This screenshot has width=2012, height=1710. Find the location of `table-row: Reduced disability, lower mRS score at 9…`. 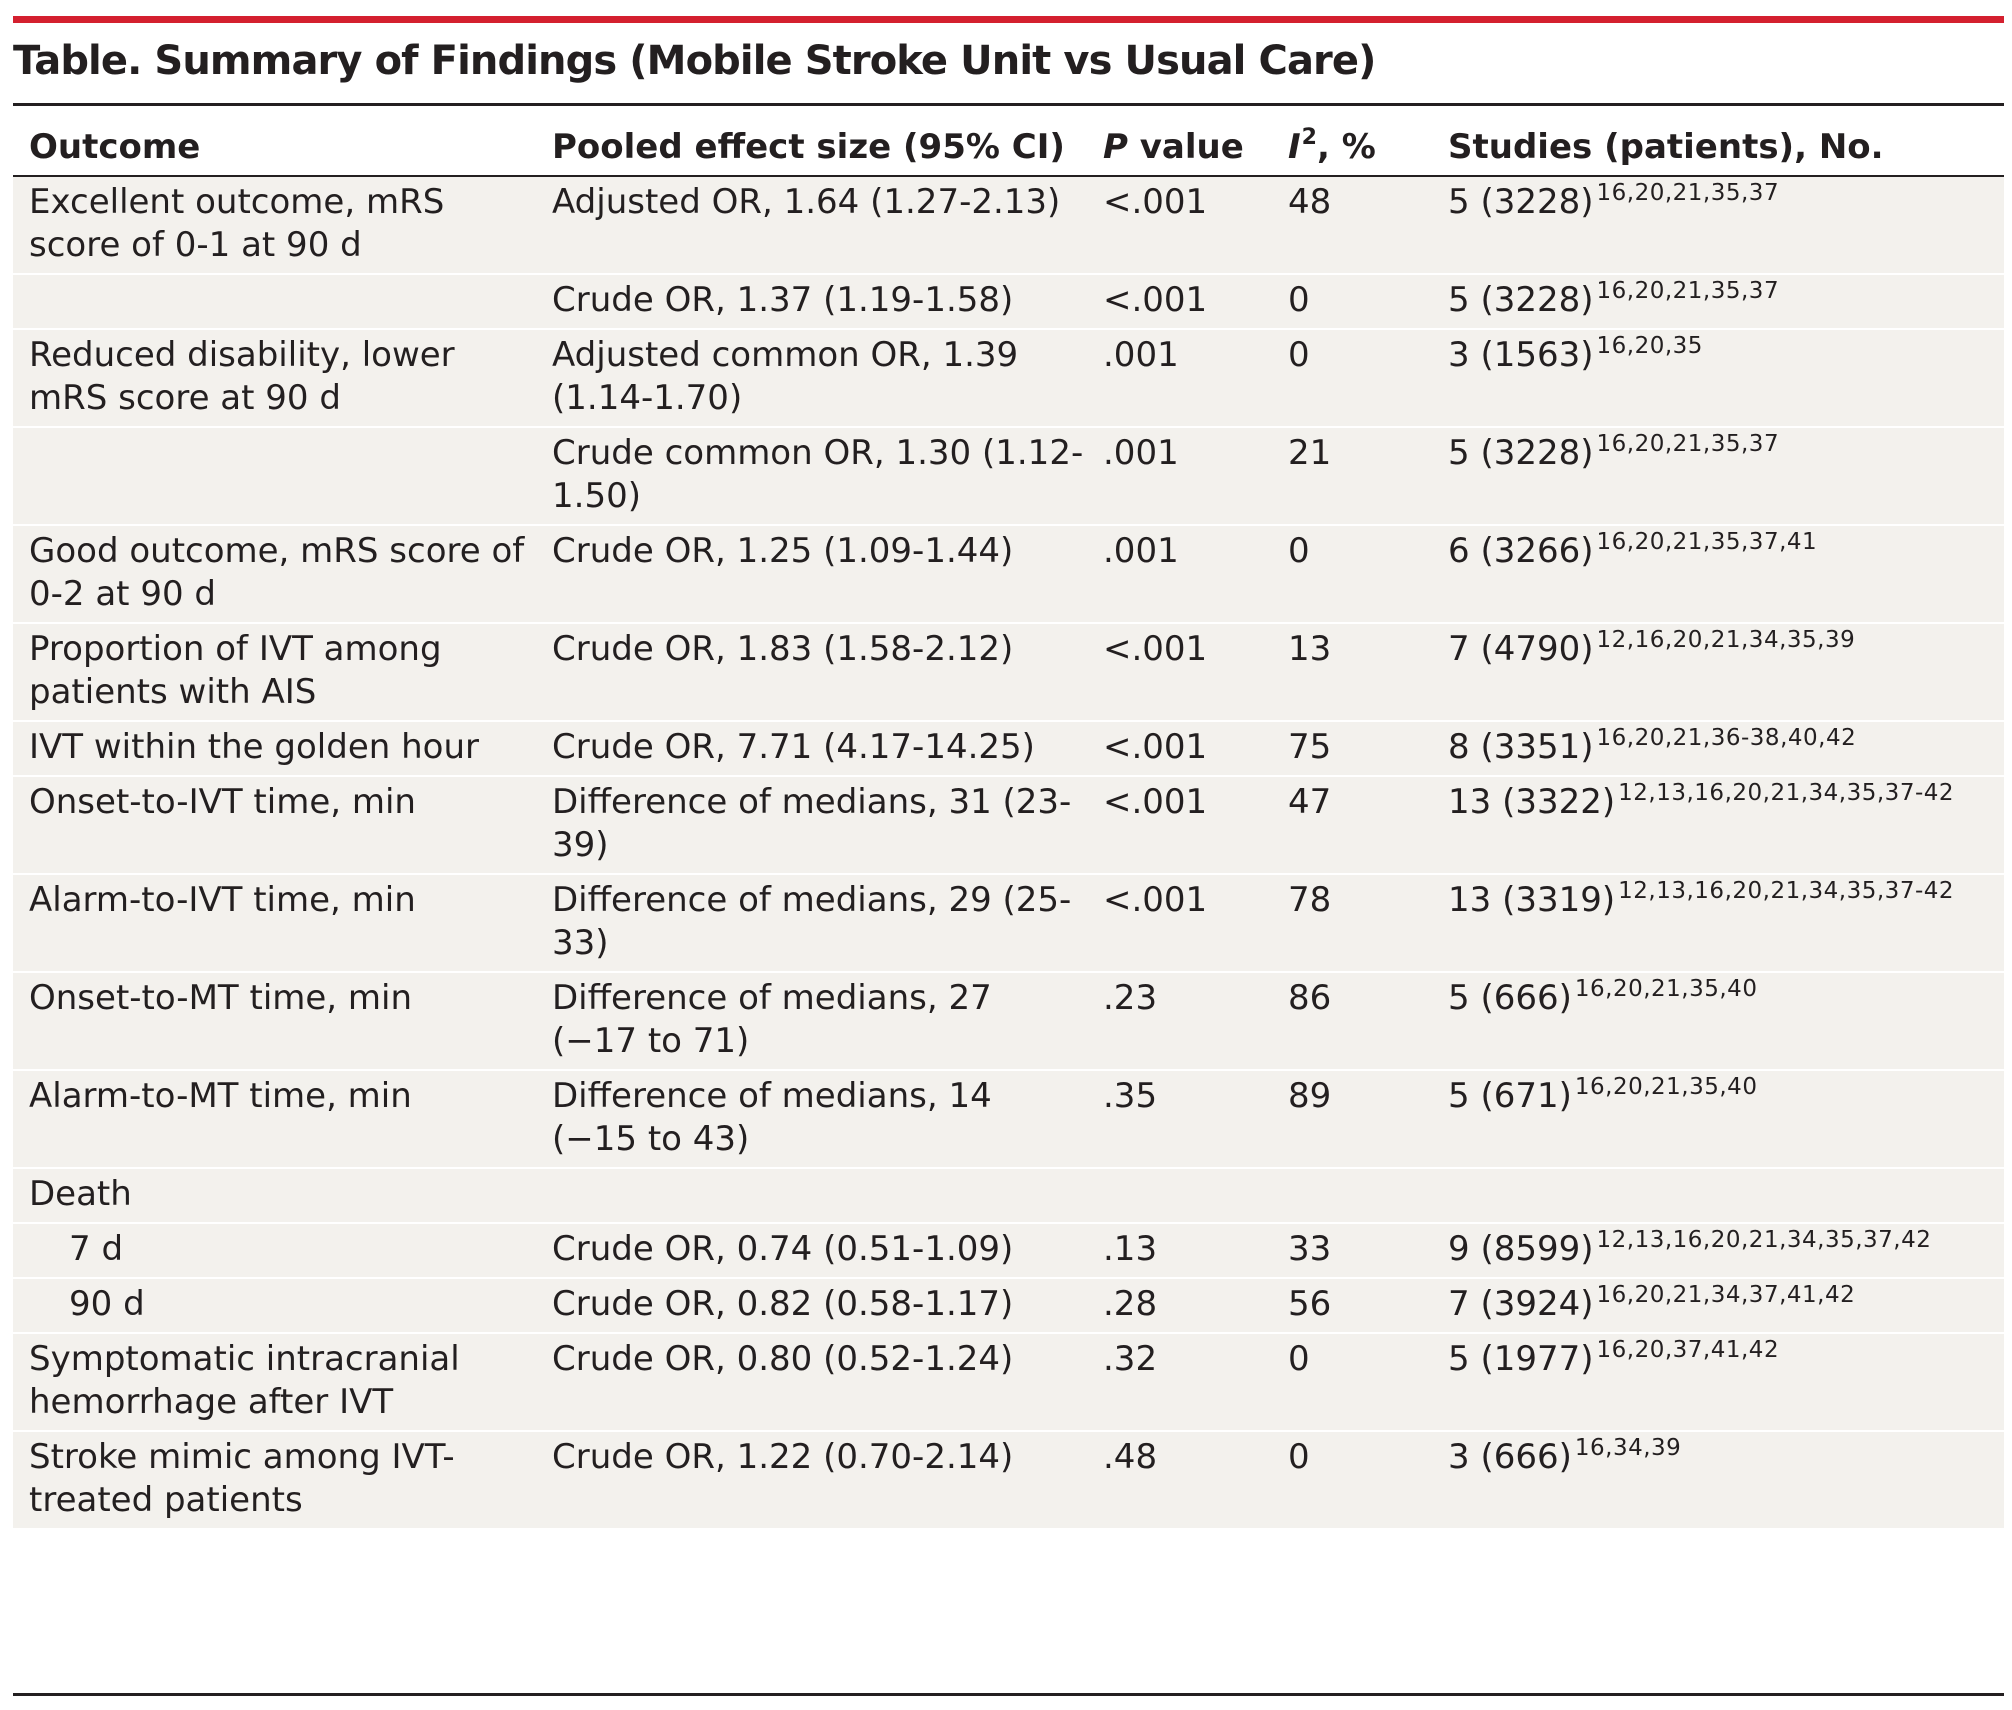

table-row: Reduced disability, lower mRS score at 9… is located at coordinates (1008, 378).